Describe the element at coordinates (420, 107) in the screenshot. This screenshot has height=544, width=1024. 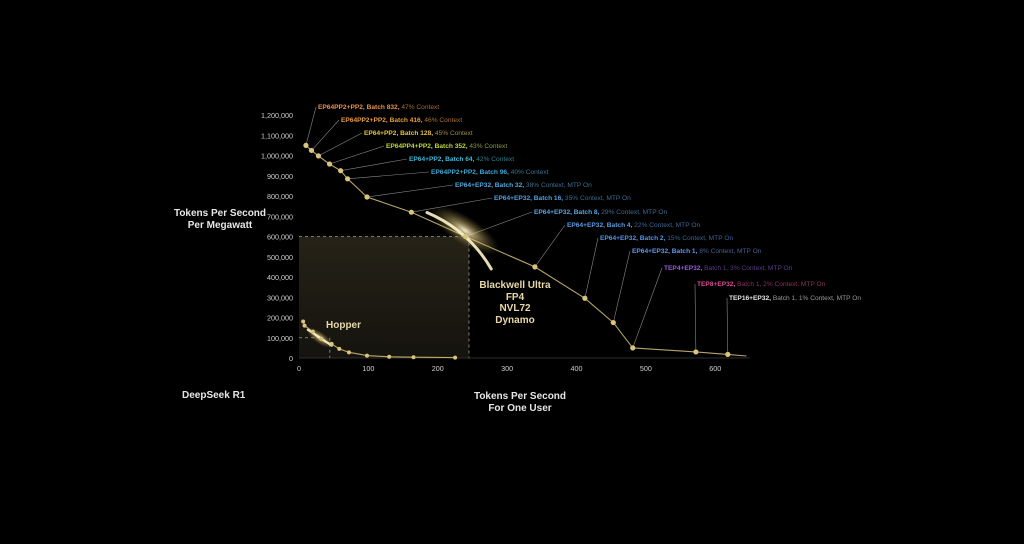
I see `annotation-detail: 47% Context` at that location.